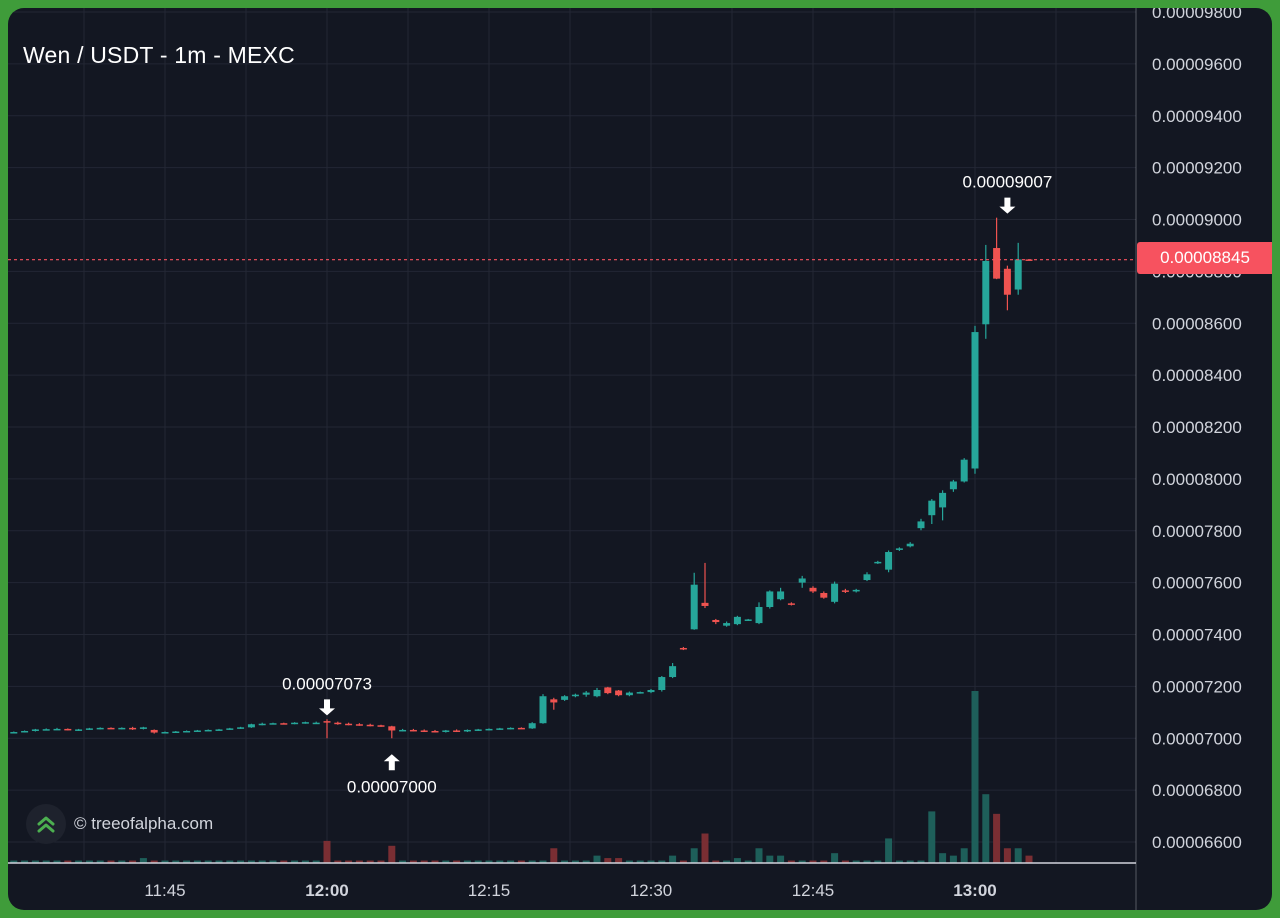  Describe the element at coordinates (1197, 375) in the screenshot. I see `y-tick-label: 0.00008400` at that location.